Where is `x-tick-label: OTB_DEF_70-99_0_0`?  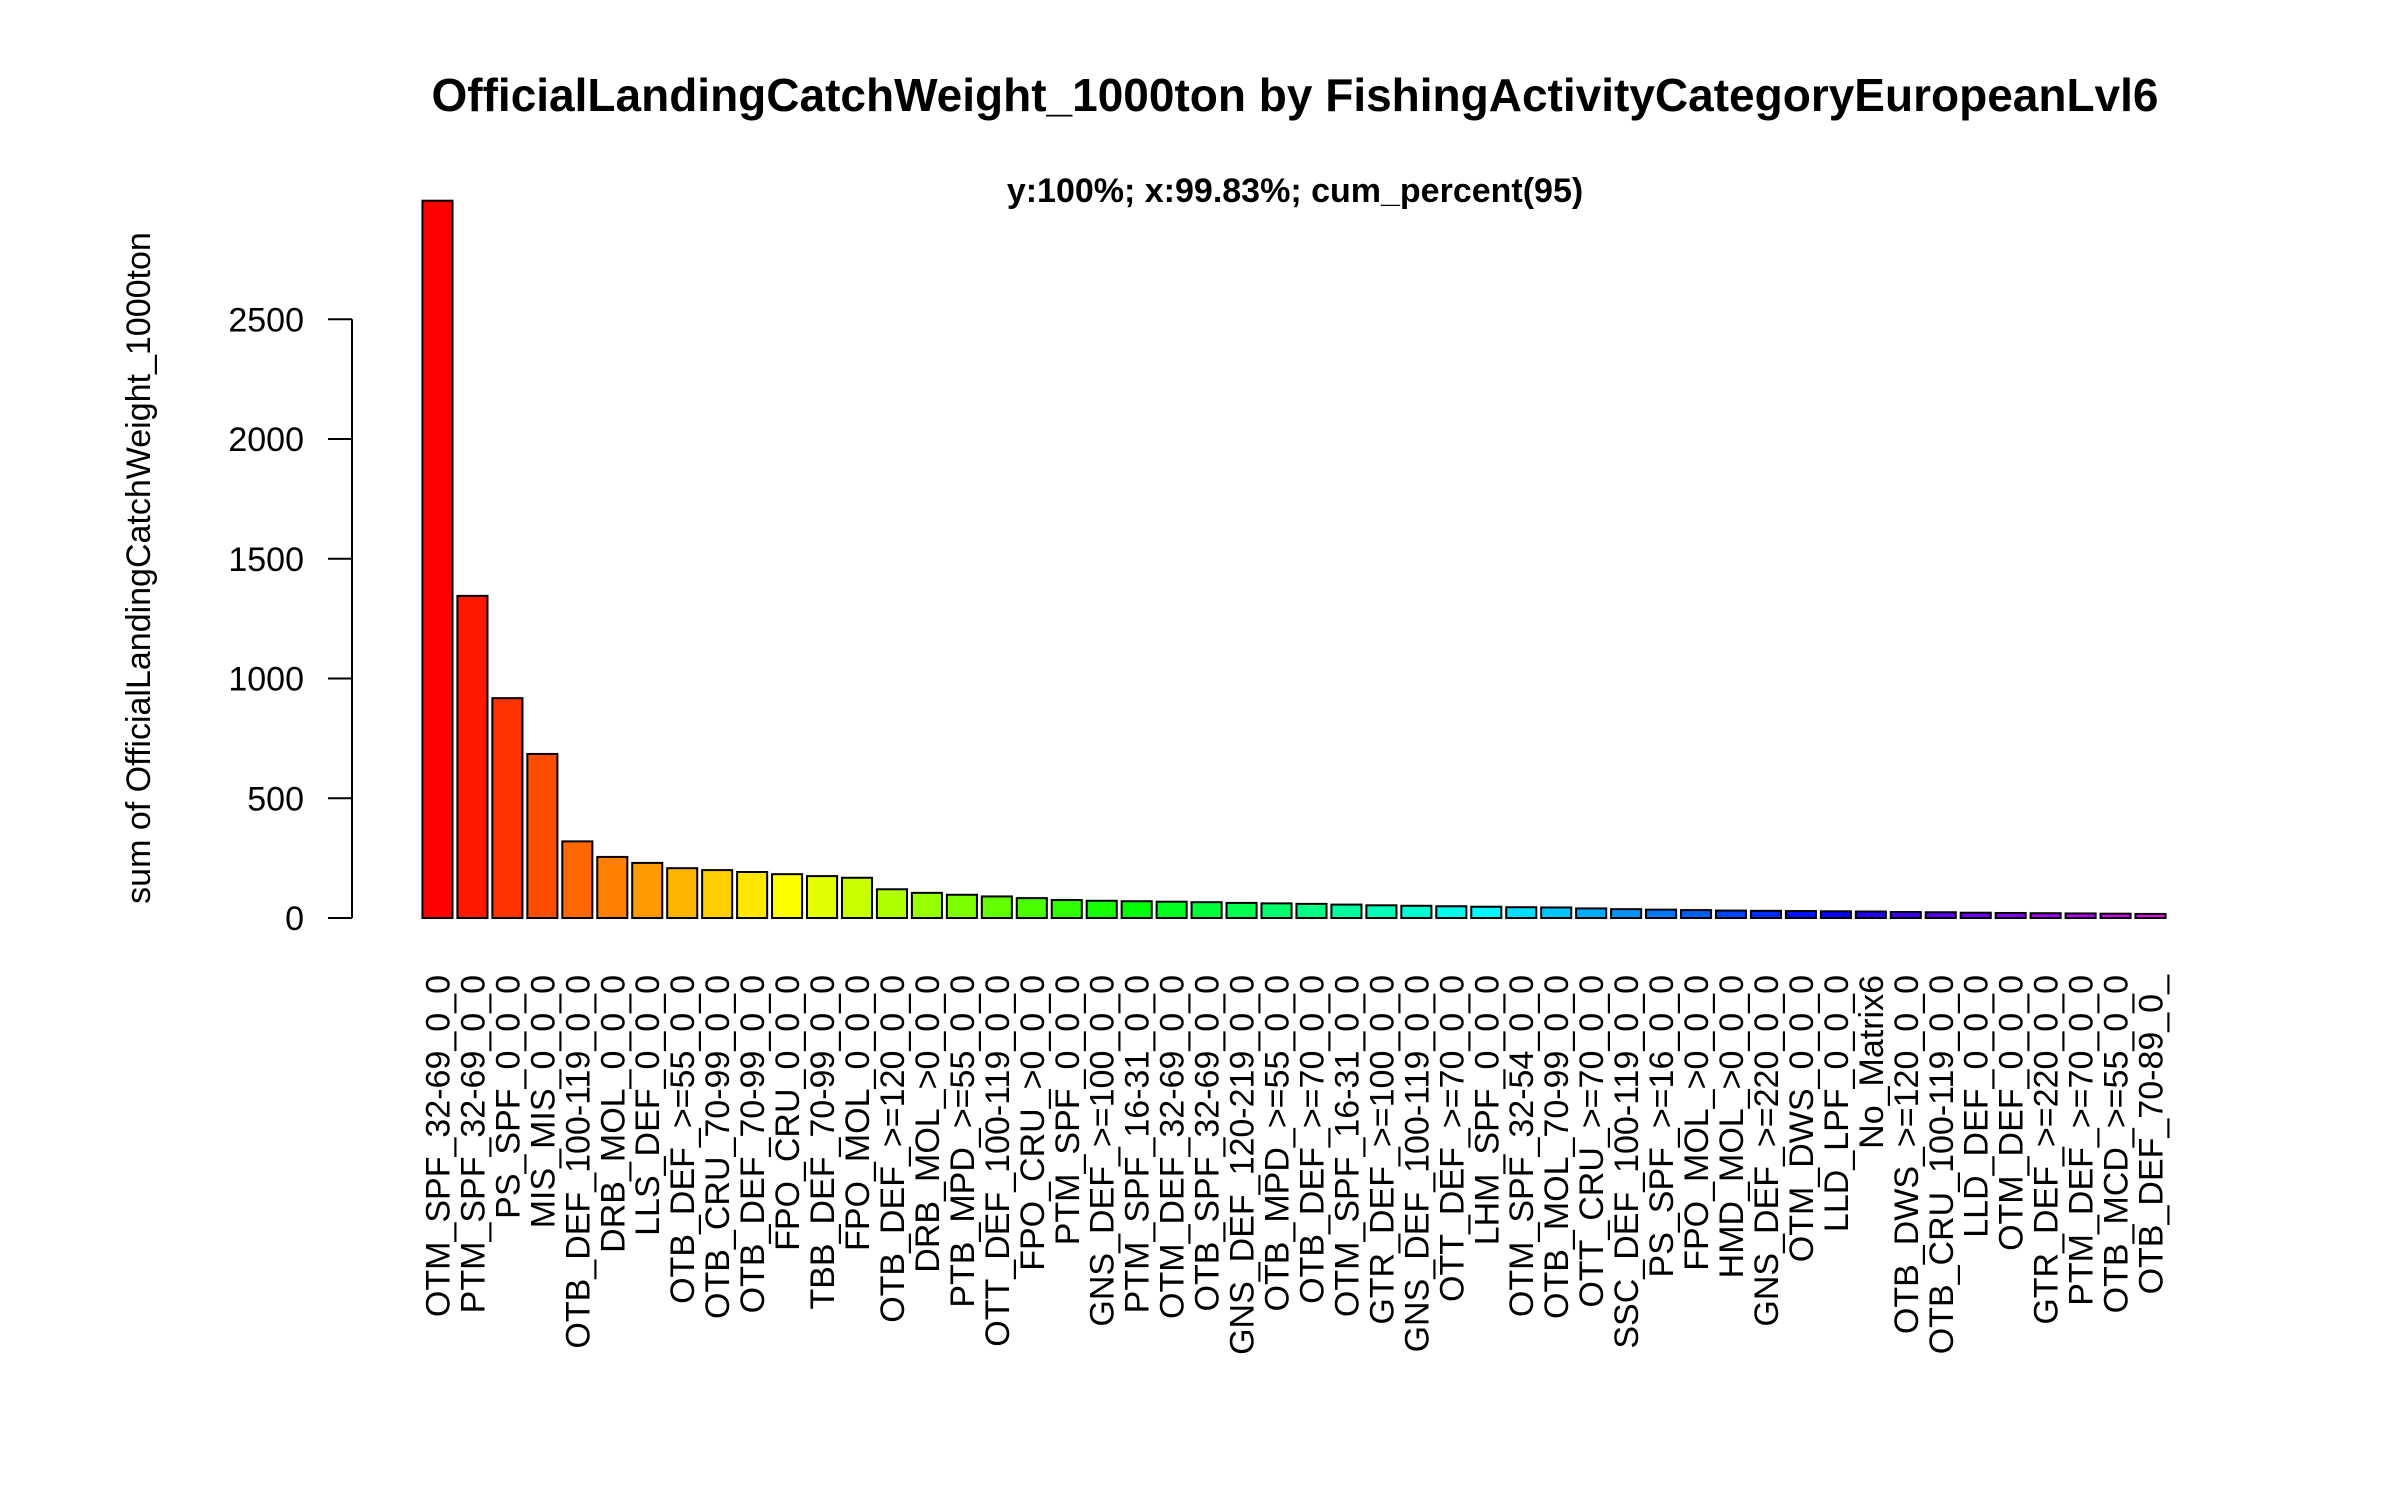
x-tick-label: OTB_DEF_70-99_0_0 is located at coordinates (753, 1144).